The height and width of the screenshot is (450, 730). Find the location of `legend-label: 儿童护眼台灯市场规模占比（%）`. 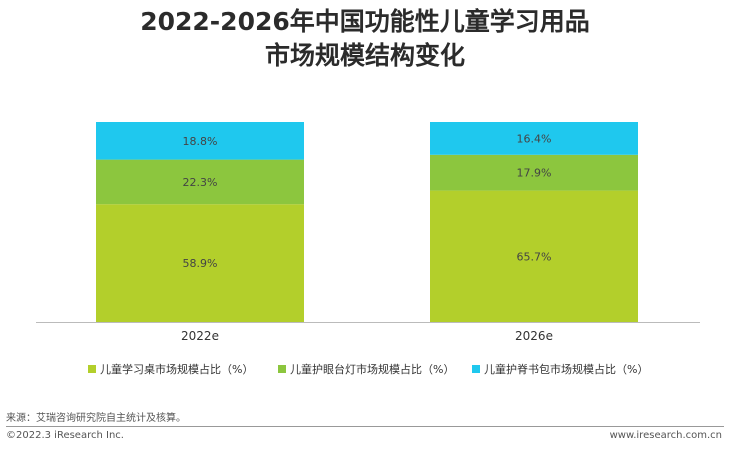

legend-label: 儿童护眼台灯市场规模占比（%） is located at coordinates (372, 369).